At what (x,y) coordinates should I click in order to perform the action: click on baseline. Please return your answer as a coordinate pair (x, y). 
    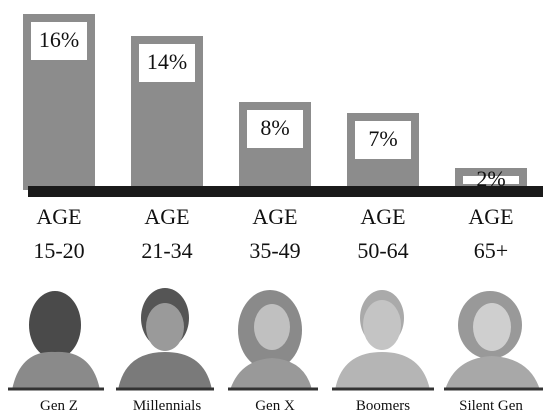
    Looking at the image, I should click on (285, 191).